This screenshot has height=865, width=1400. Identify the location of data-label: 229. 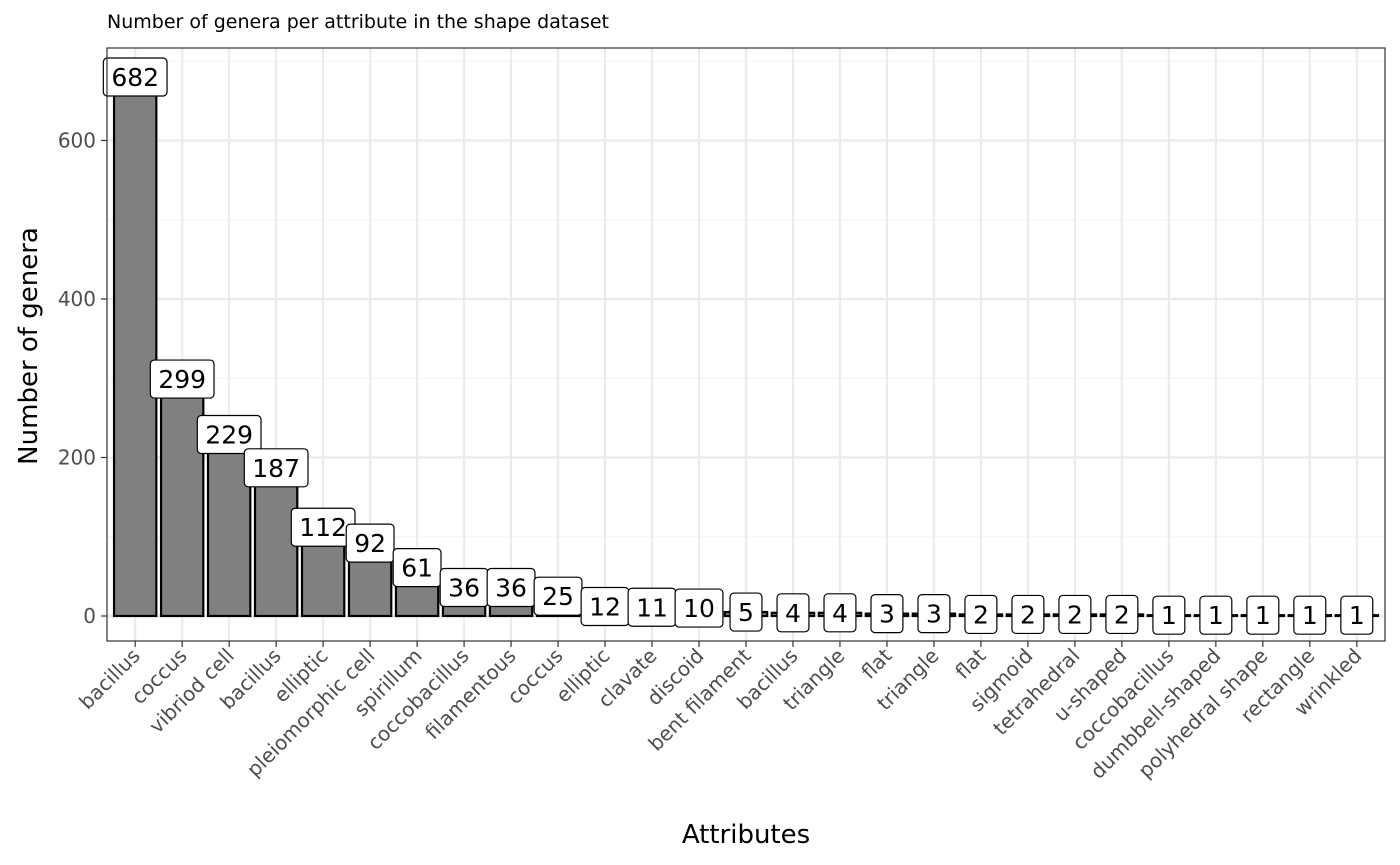
(229, 434).